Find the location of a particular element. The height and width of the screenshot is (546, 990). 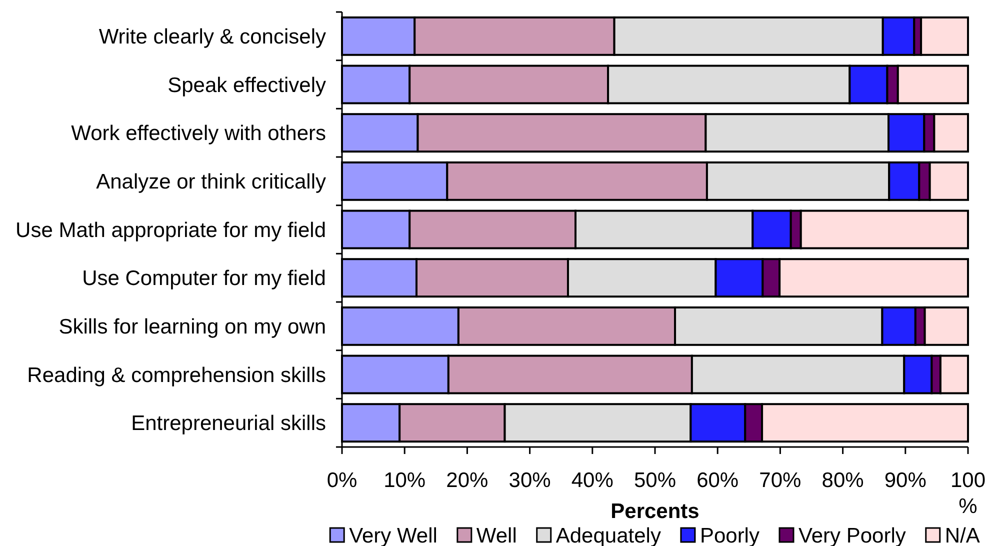

y-tick-label: Work effectively with others is located at coordinates (198, 134).